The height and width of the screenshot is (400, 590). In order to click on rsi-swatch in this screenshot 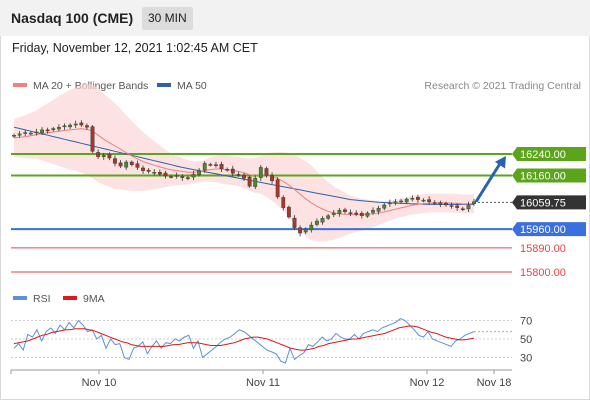, I will do `click(20, 298)`.